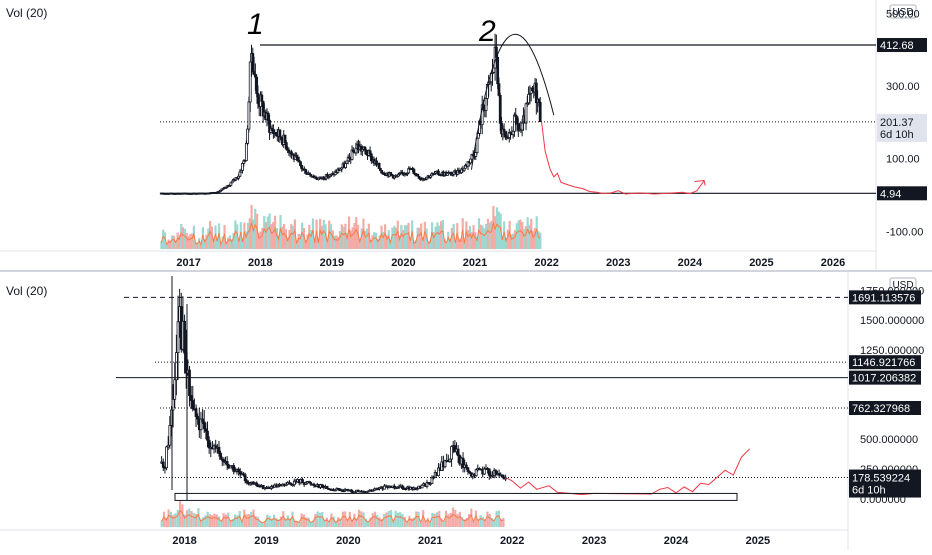 This screenshot has width=932, height=555. I want to click on p2-price-tick-label: 1250.000000, so click(892, 351).